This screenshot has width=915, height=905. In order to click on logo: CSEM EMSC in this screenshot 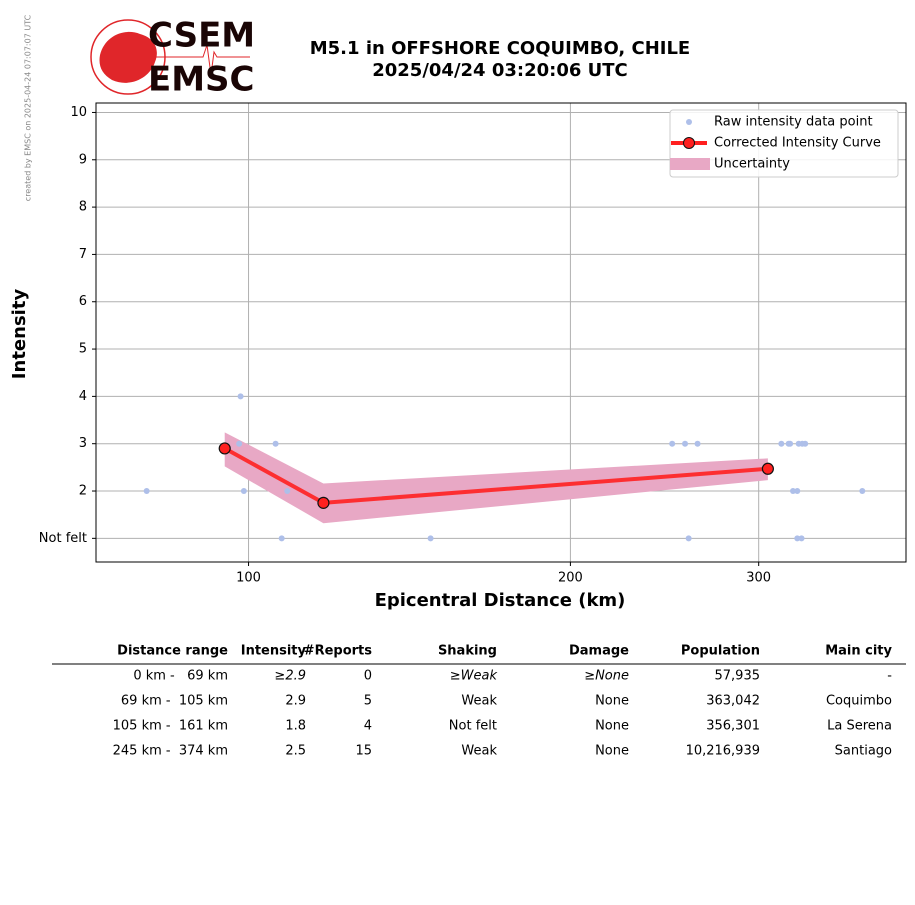, I will do `click(172, 58)`.